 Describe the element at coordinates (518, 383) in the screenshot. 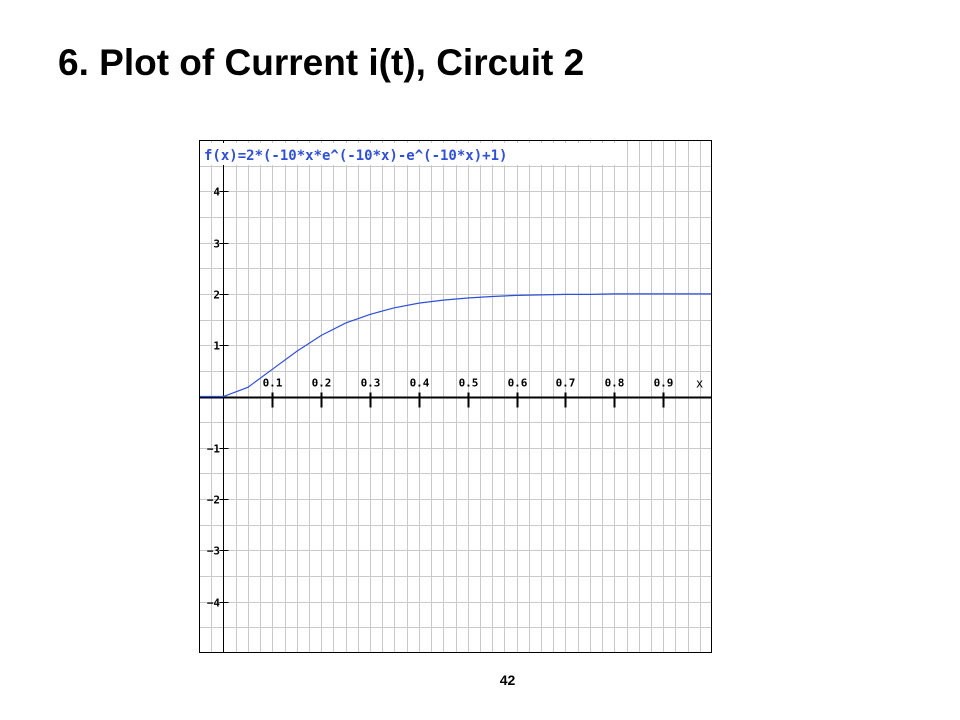

I see `x-tick-label: 0.6` at that location.